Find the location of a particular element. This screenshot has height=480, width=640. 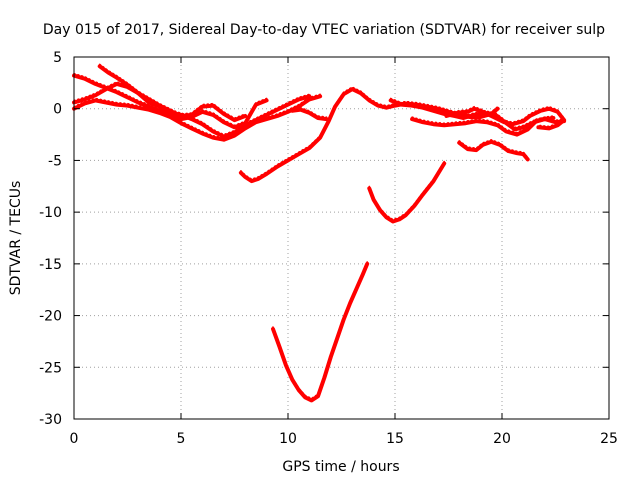

series-arc-3-texture is located at coordinates (197, 116).